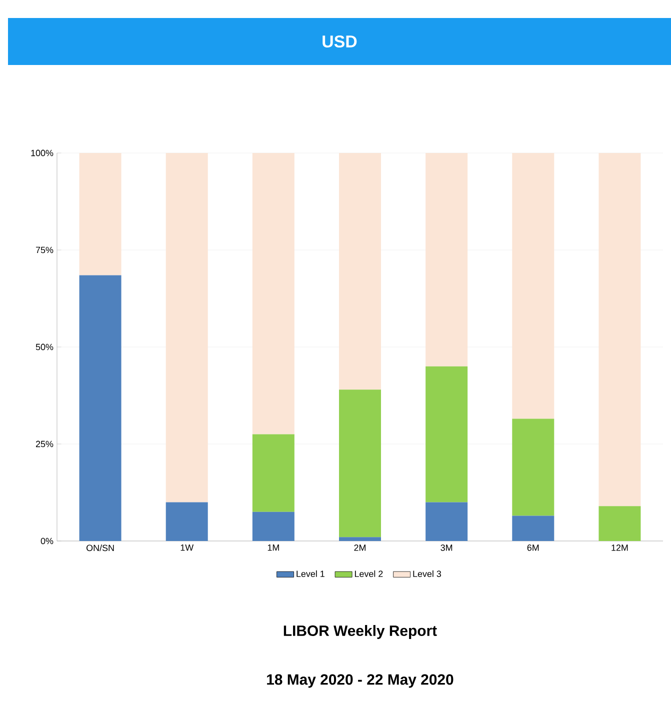 The width and height of the screenshot is (671, 719). Describe the element at coordinates (360, 681) in the screenshot. I see `text: 18 May 2020 - 22 May 2020` at that location.